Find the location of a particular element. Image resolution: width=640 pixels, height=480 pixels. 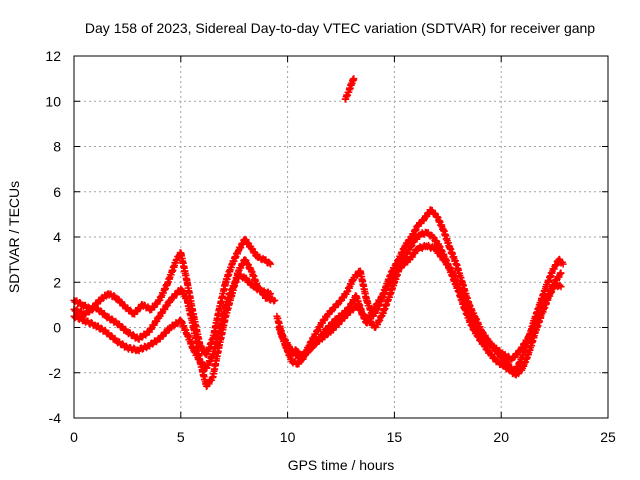

x-axis-label: GPS time / hours is located at coordinates (341, 465).